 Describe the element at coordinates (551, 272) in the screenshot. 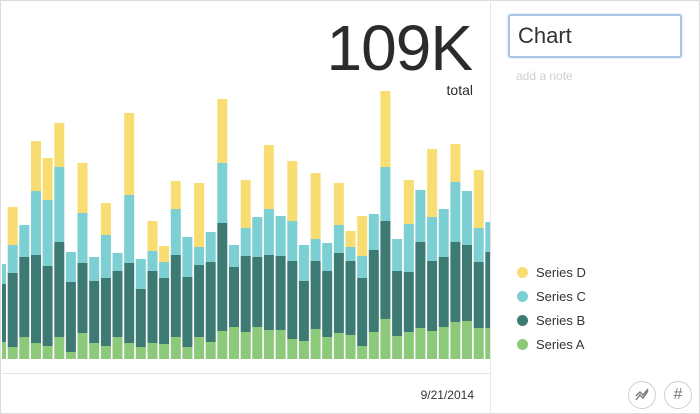

I see `legend-item-series-d: Series D` at that location.